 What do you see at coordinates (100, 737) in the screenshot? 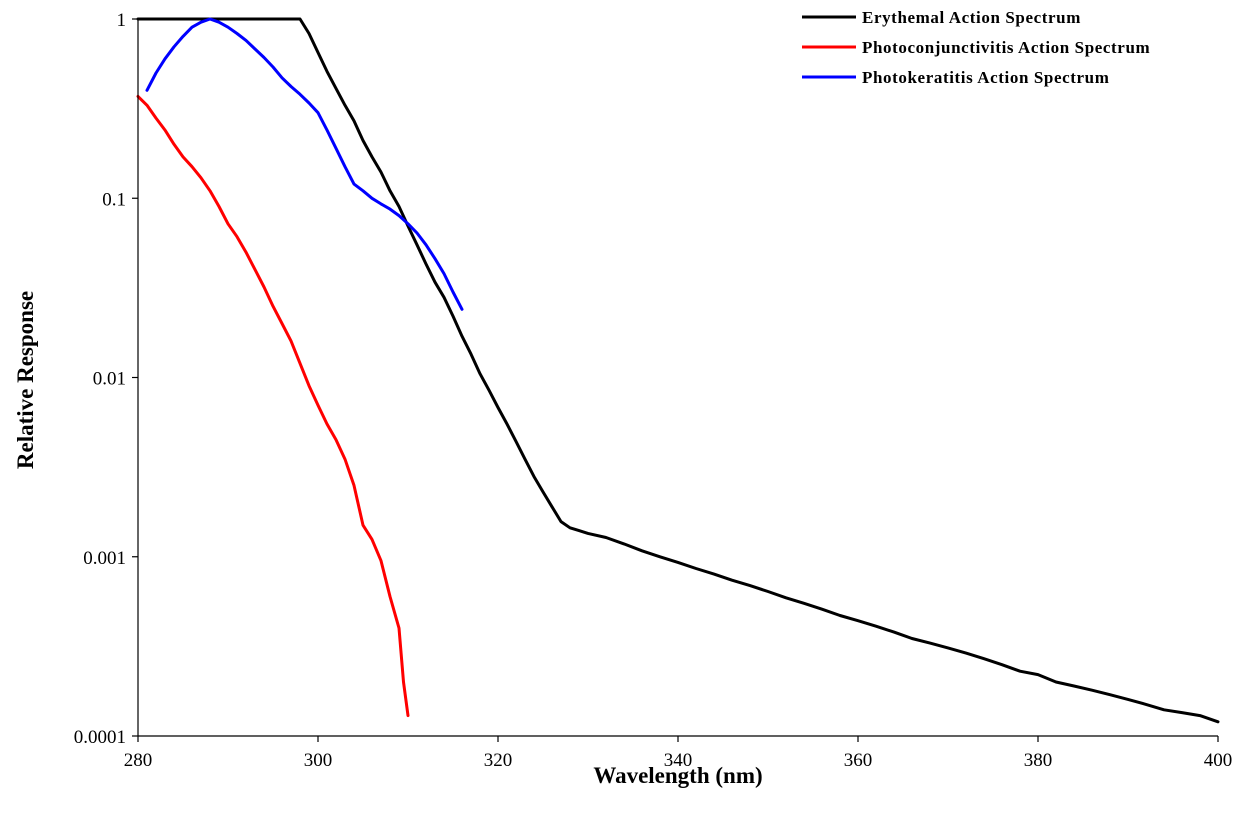
I see `y-tick-label: 0.0001` at bounding box center [100, 737].